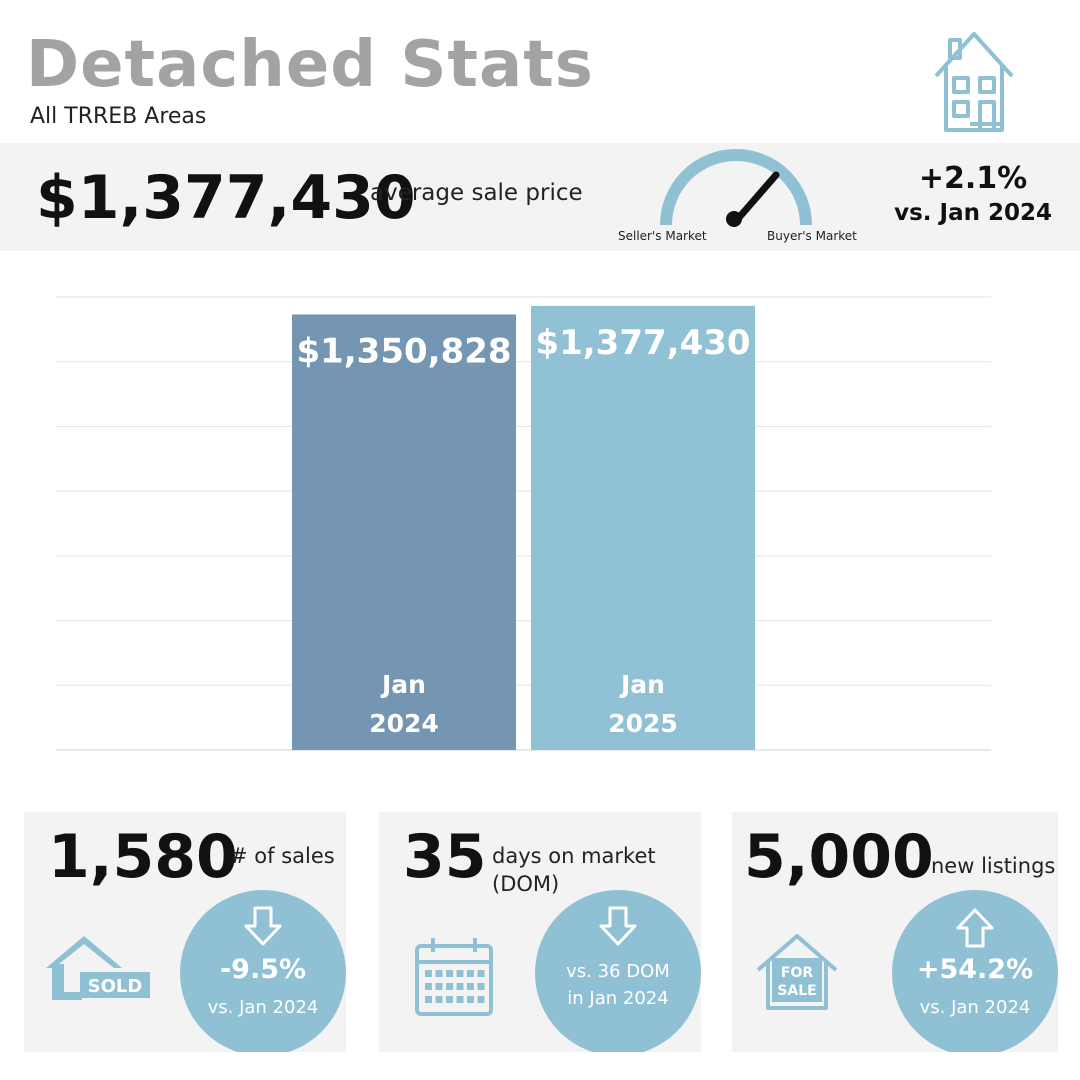 This screenshot has height=1080, width=1080. What do you see at coordinates (643, 527) in the screenshot?
I see `bar-jan-2025` at bounding box center [643, 527].